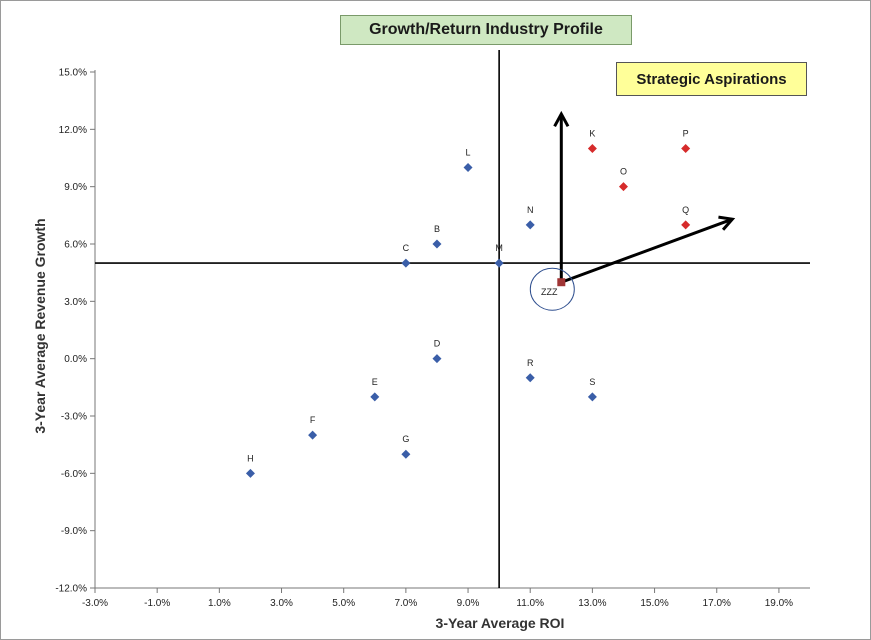  What do you see at coordinates (549, 292) in the screenshot?
I see `point-label-zzz: ZZZ` at bounding box center [549, 292].